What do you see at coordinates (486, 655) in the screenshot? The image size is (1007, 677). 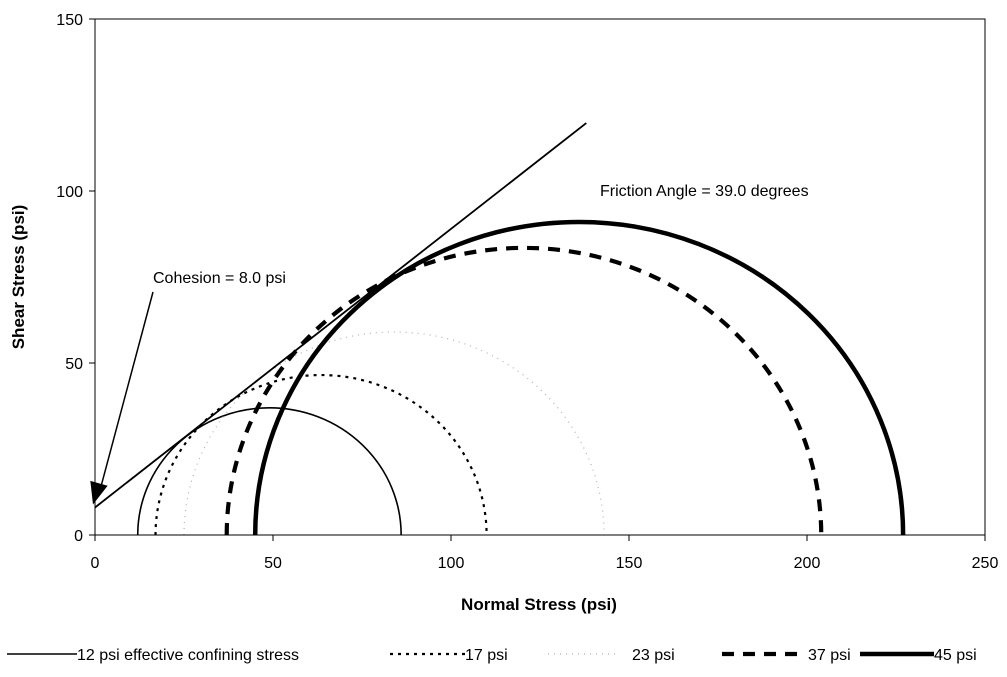 I see `legend-label-17: 17 psi` at bounding box center [486, 655].